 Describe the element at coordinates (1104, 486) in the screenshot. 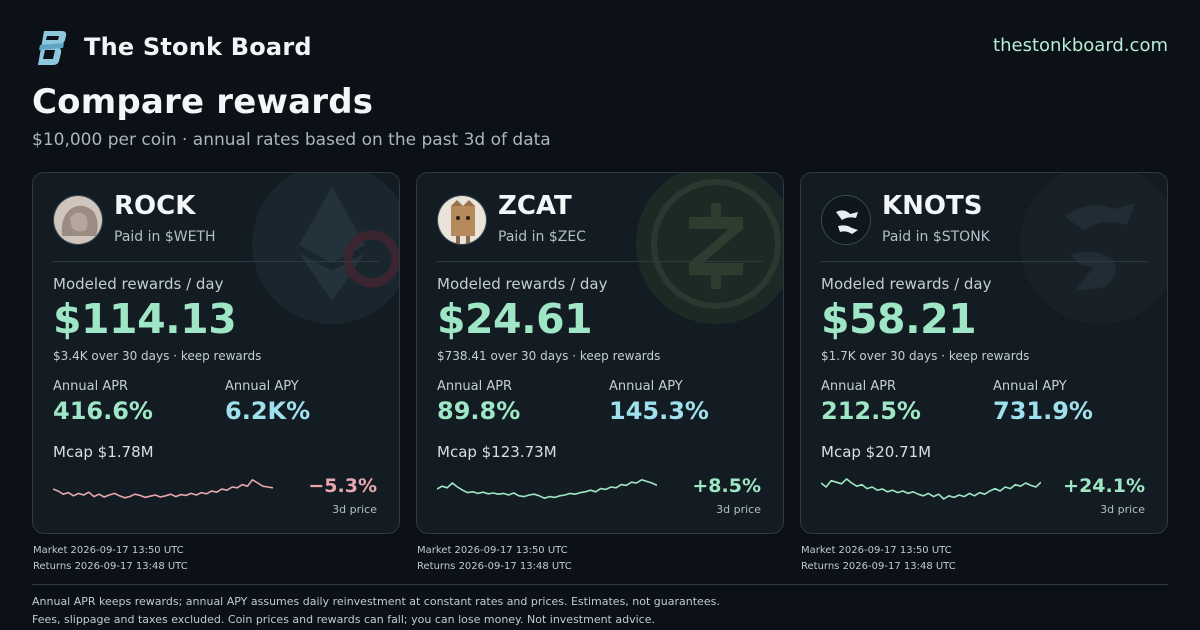

I see `price-change: +24.1%` at that location.